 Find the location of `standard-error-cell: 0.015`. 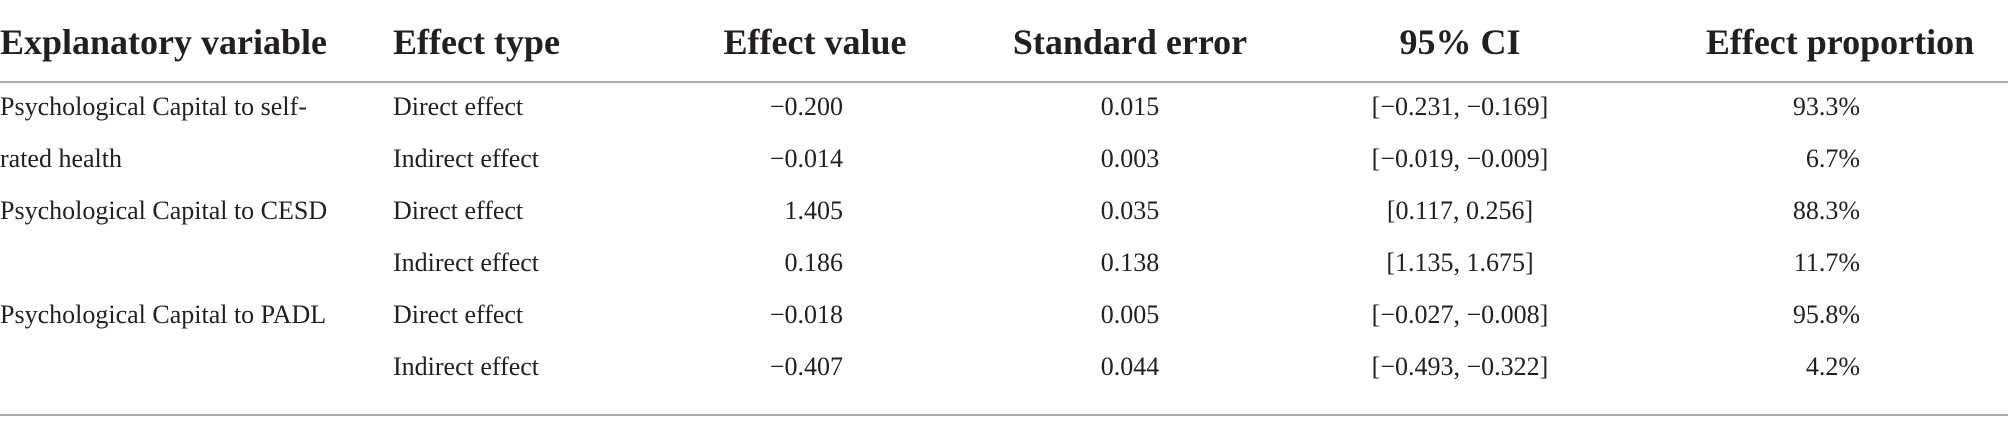

standard-error-cell: 0.015 is located at coordinates (1130, 106).